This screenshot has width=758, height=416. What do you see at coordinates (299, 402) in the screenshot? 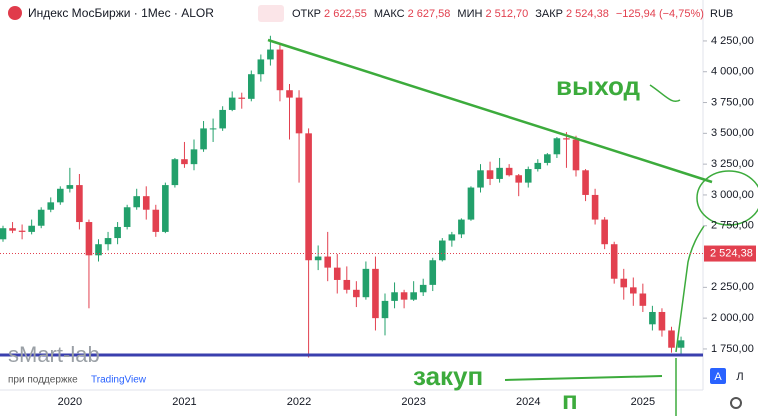
I see `x-tick-label: 2022` at bounding box center [299, 402].